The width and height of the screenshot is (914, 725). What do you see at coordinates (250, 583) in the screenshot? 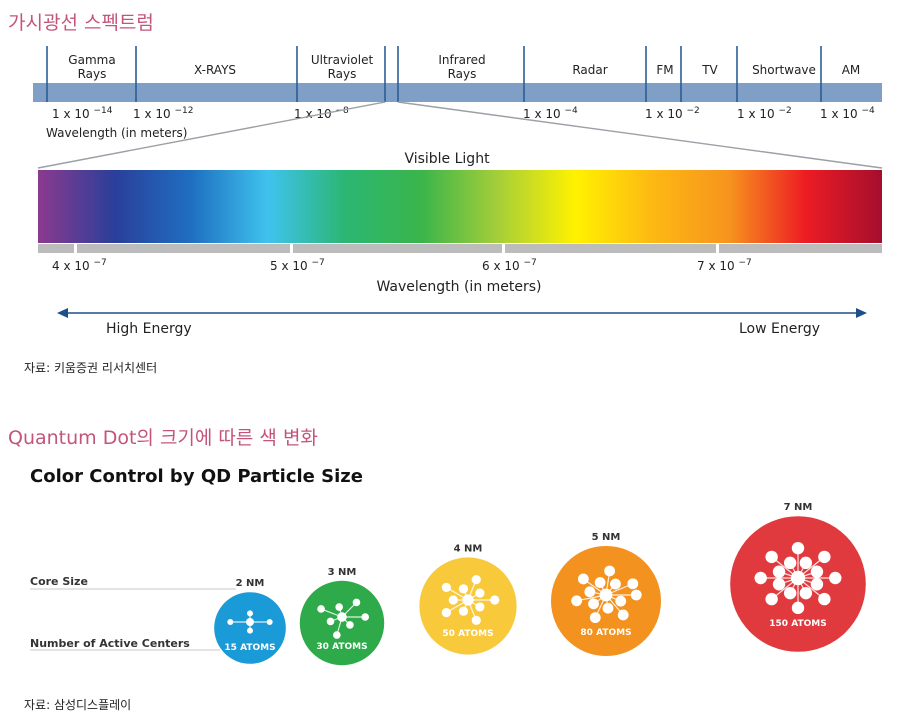
I see `qd-size-label: 2 NM` at bounding box center [250, 583].